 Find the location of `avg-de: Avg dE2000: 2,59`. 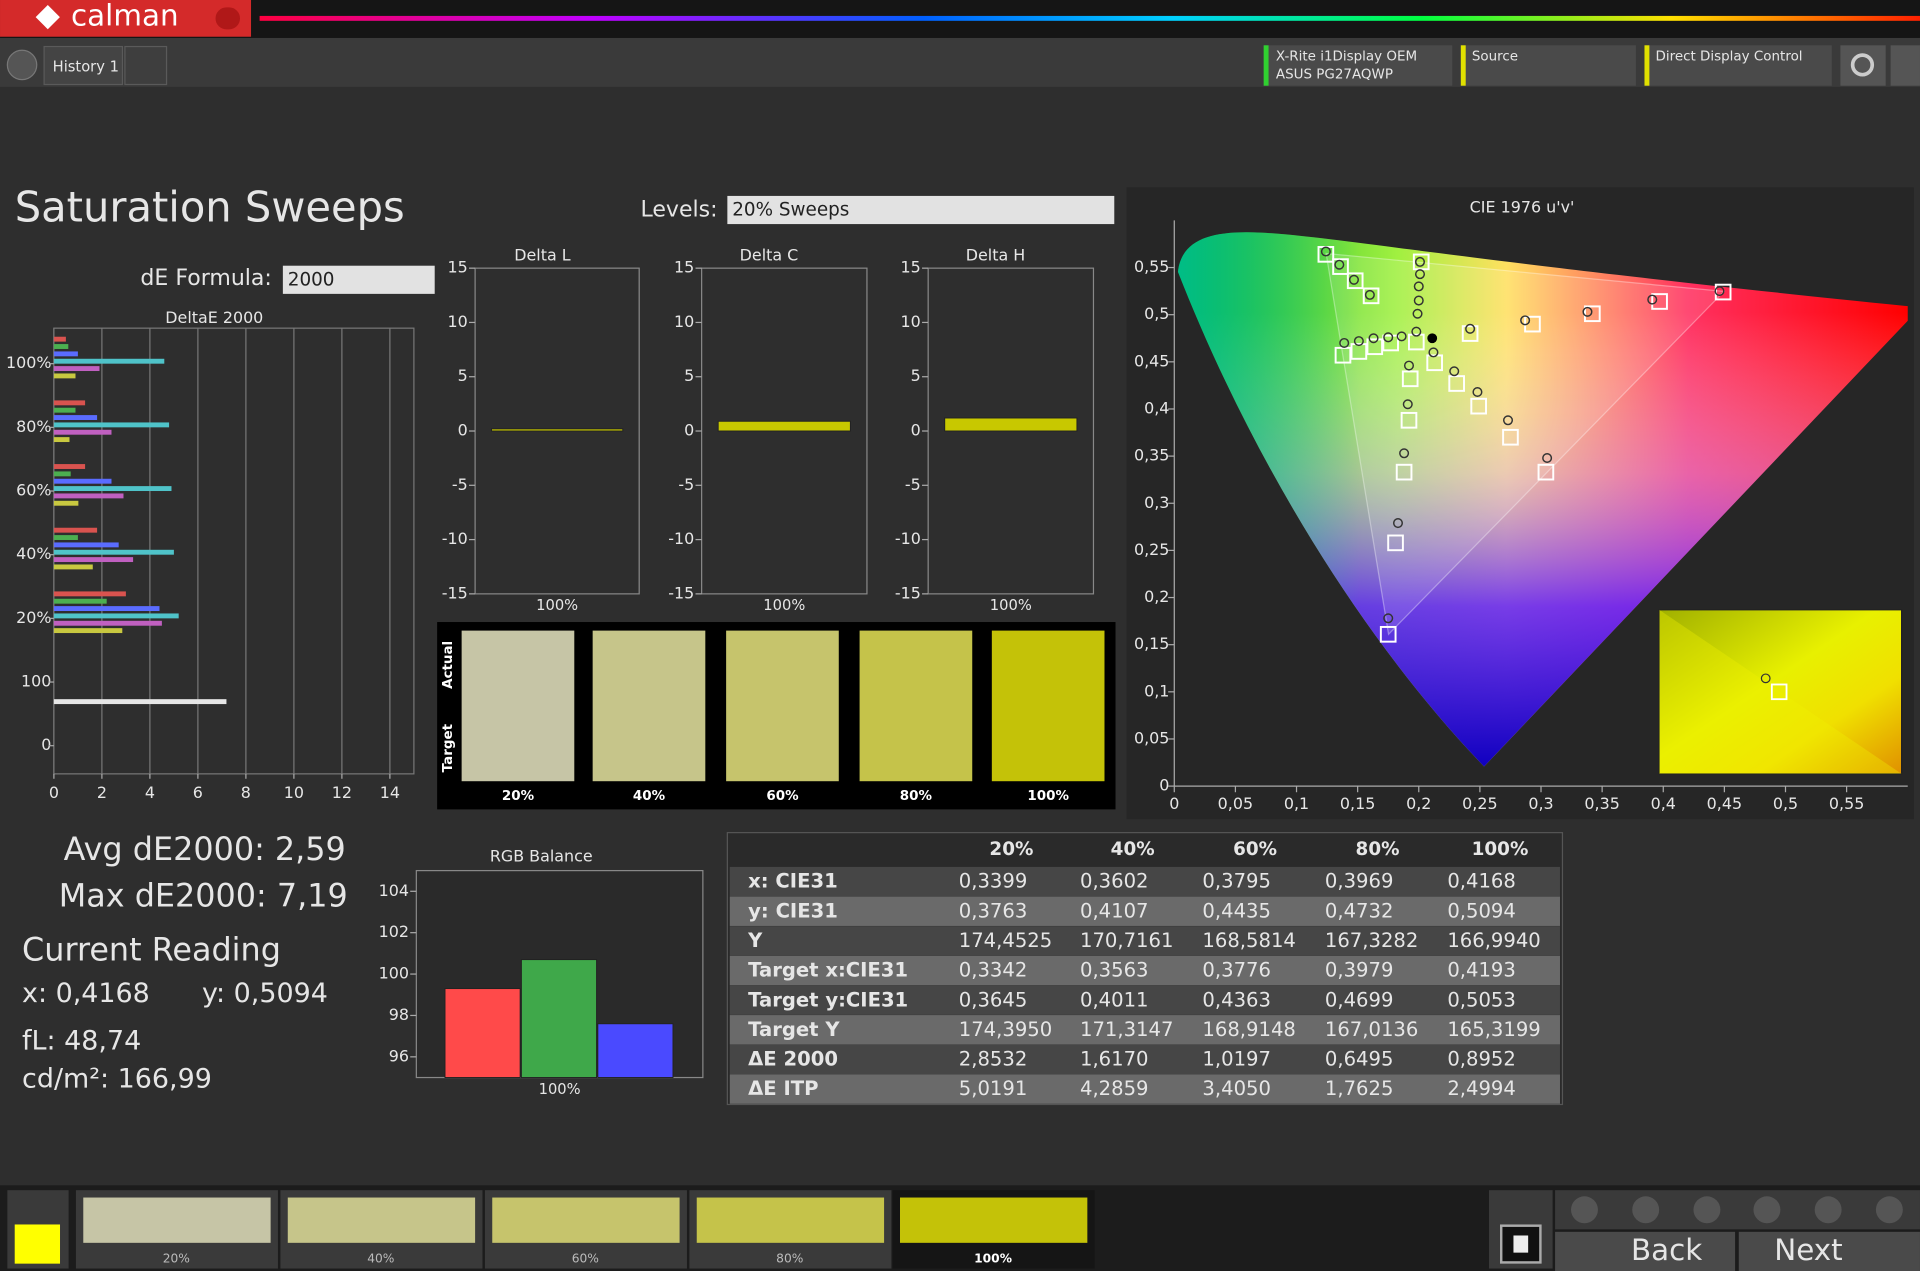

avg-de: Avg dE2000: 2,59 is located at coordinates (205, 849).